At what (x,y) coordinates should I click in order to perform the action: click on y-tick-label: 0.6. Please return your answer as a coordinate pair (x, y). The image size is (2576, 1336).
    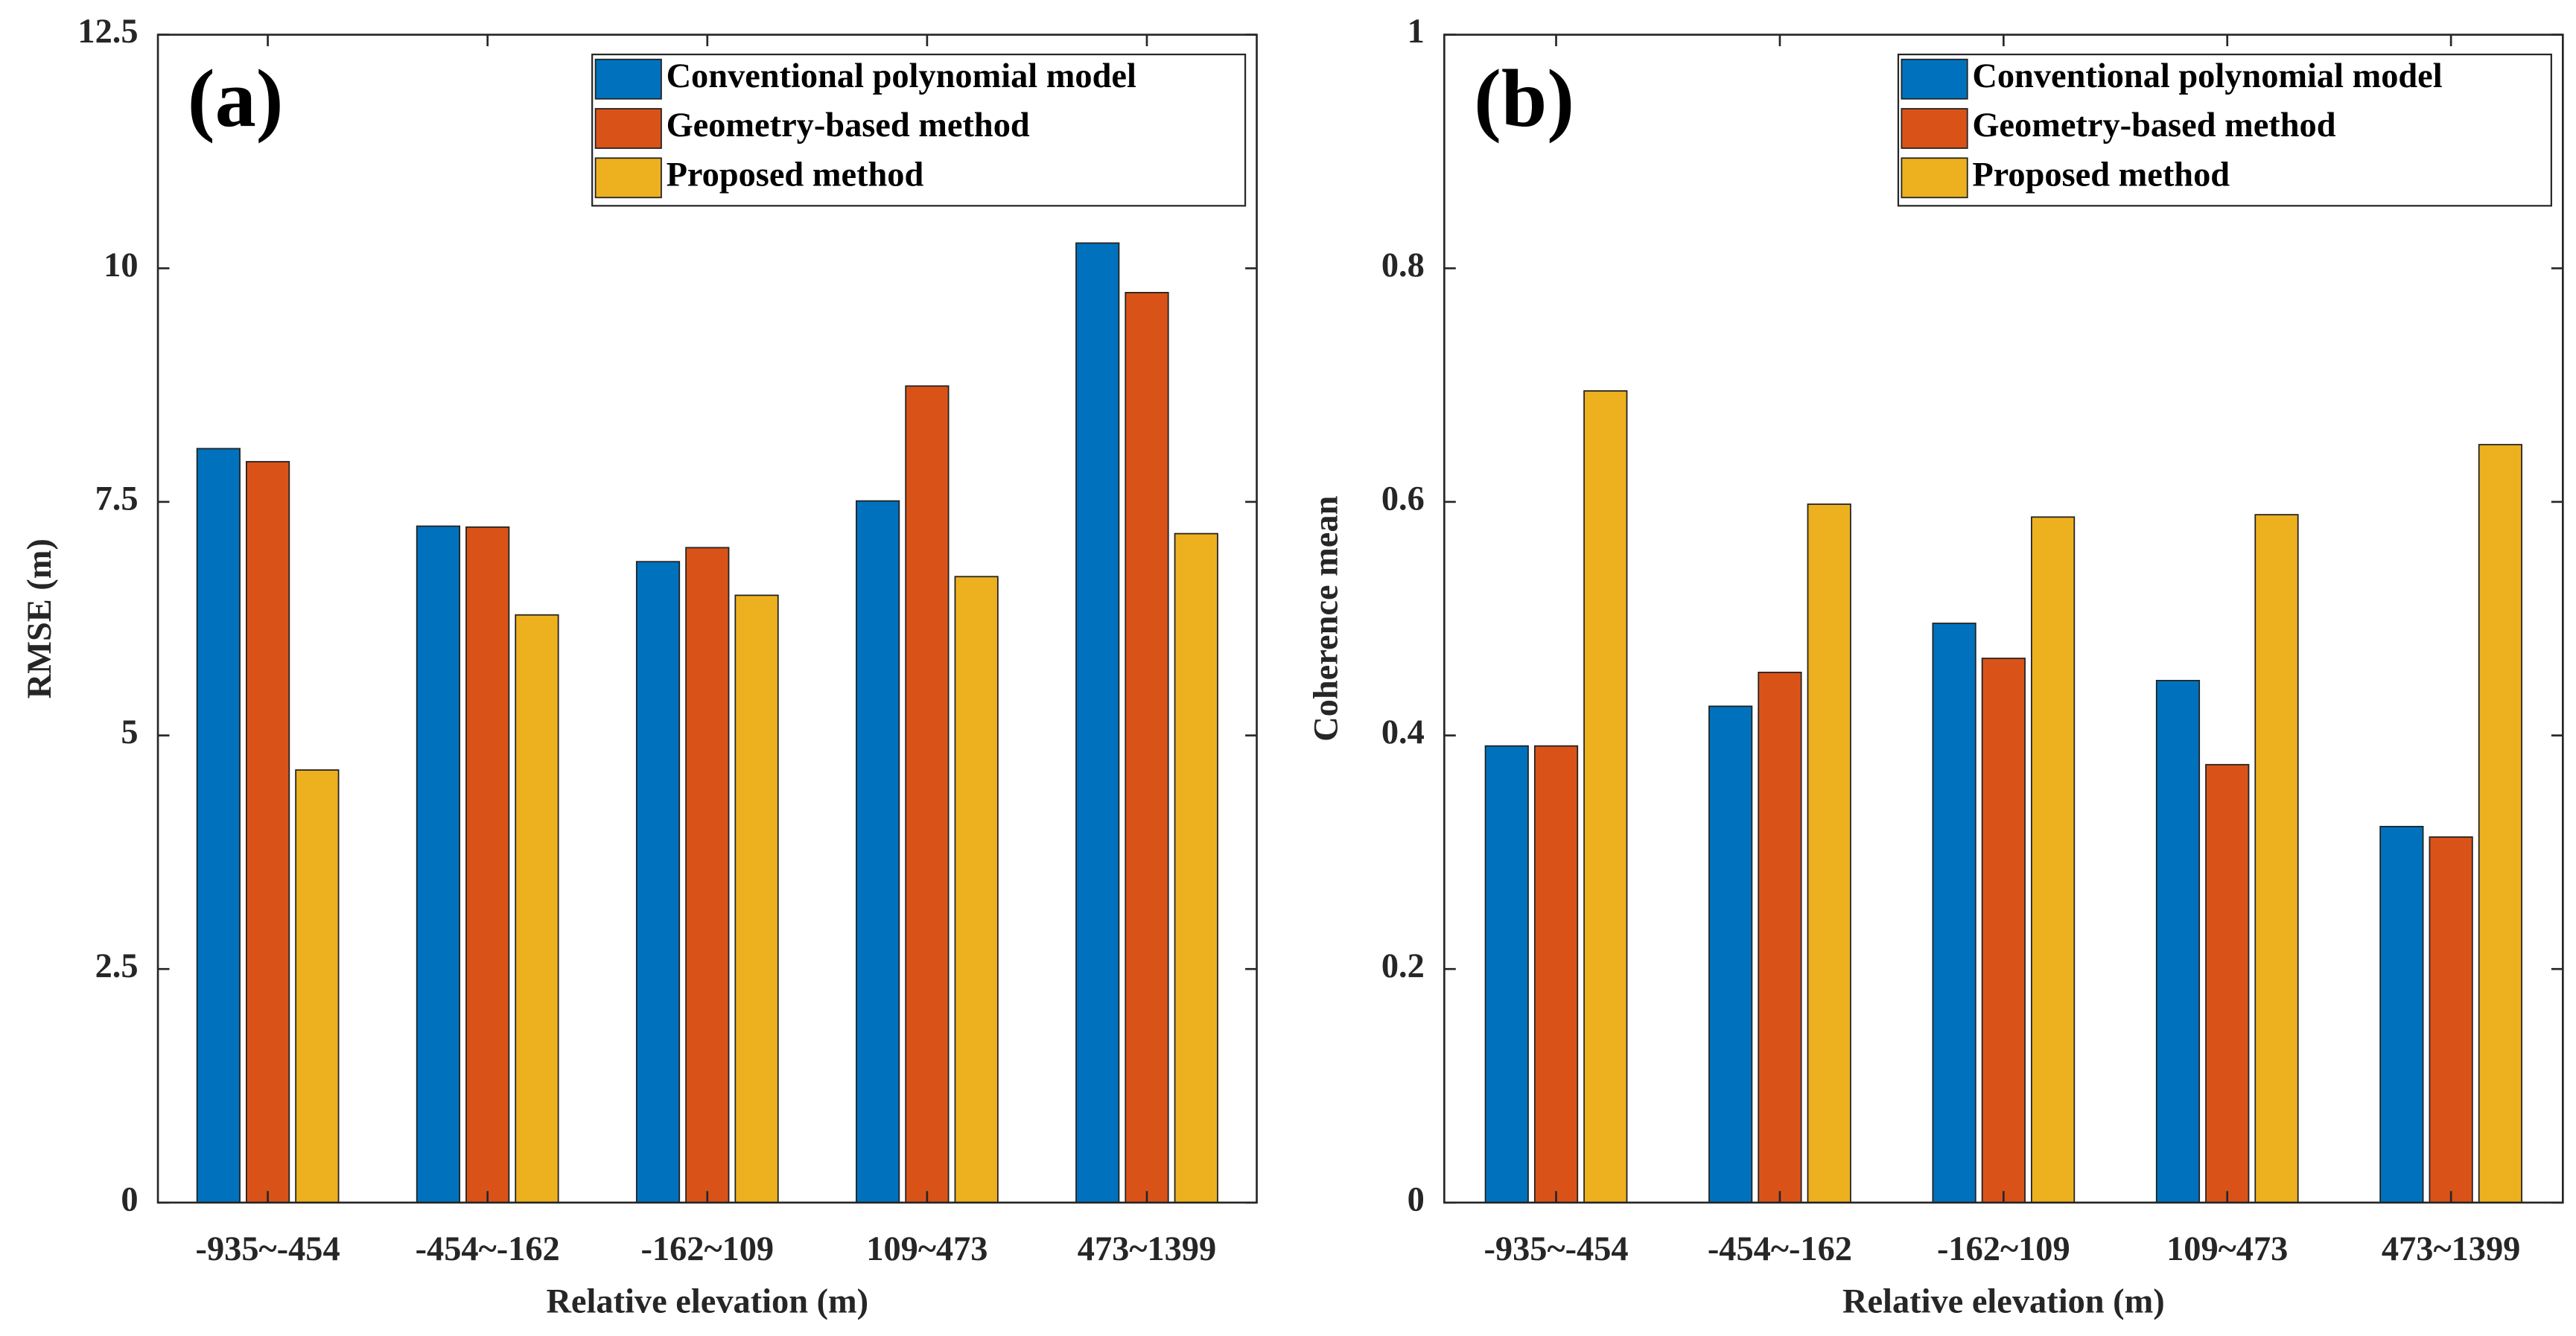
    Looking at the image, I should click on (1403, 499).